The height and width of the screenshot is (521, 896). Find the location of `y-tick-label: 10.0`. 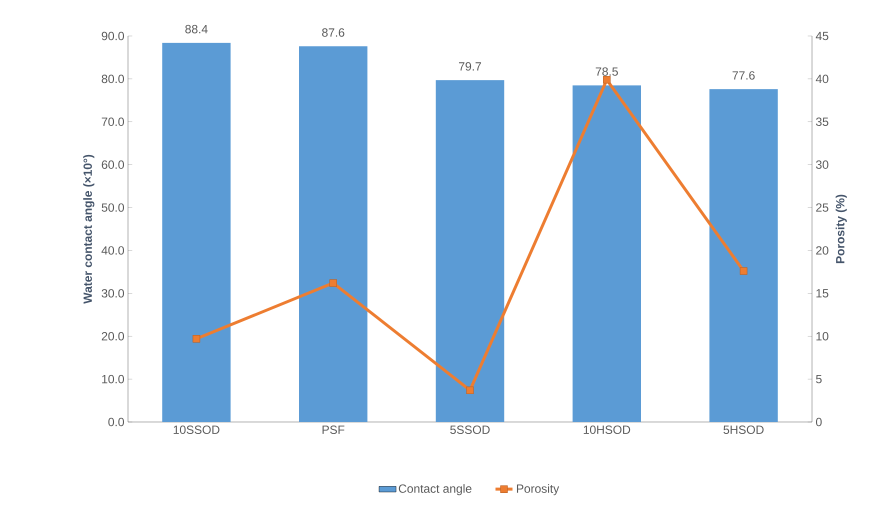

y-tick-label: 10.0 is located at coordinates (113, 379).